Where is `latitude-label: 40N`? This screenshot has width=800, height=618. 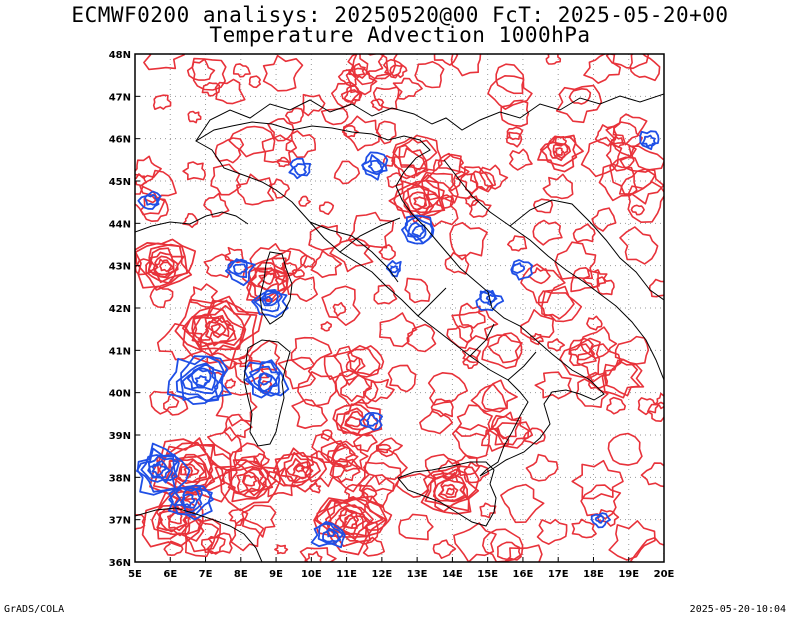 latitude-label: 40N is located at coordinates (120, 394).